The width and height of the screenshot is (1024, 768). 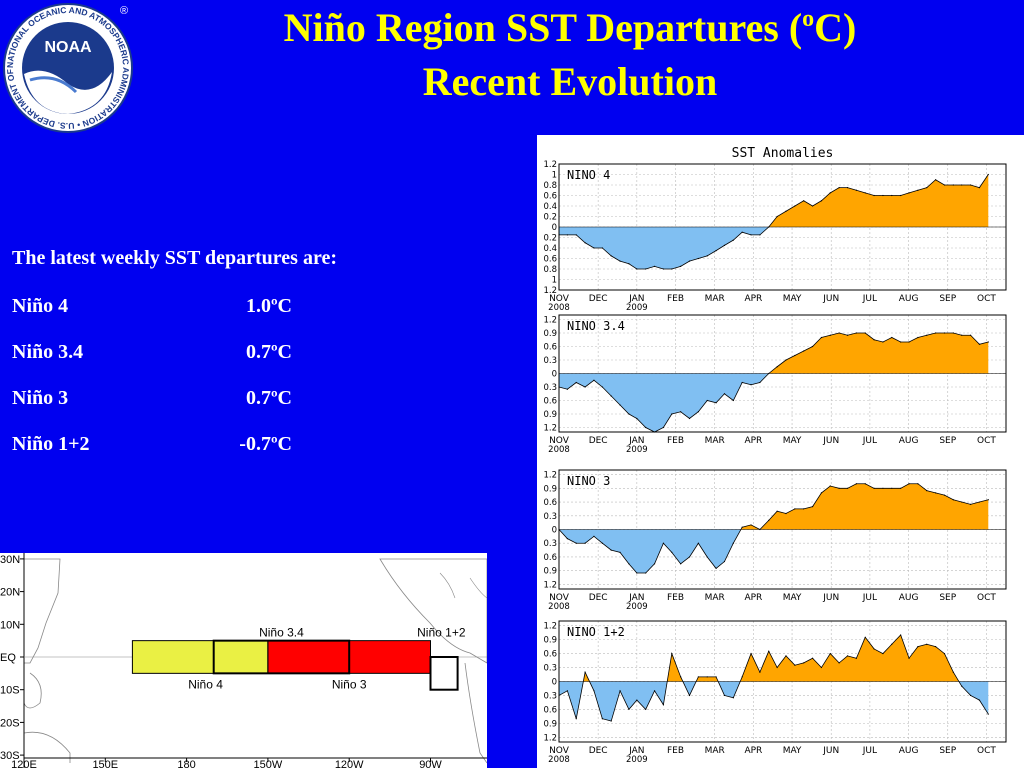 What do you see at coordinates (430, 763) in the screenshot?
I see `lon-label: 90W` at bounding box center [430, 763].